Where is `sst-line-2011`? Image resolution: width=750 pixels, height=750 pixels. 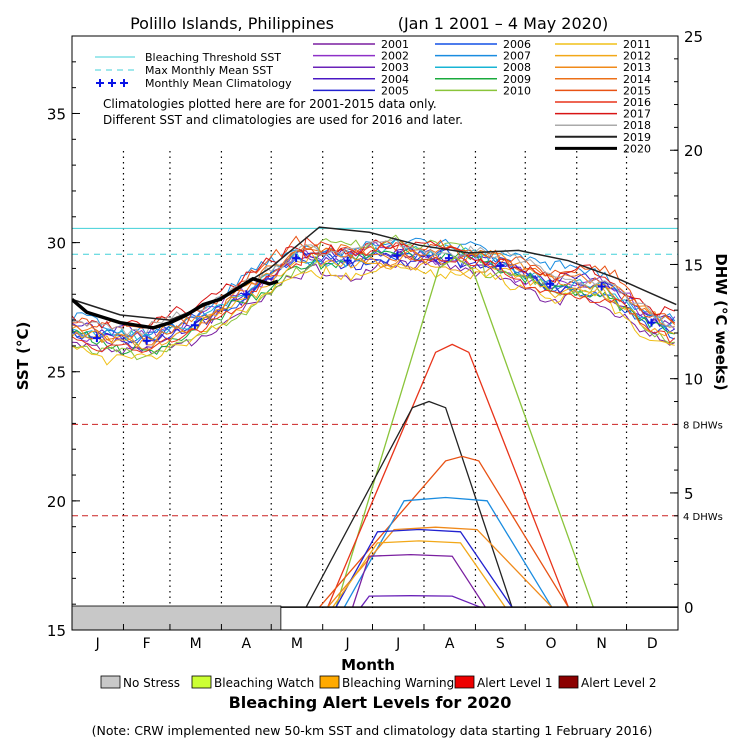 sst-line-2011 is located at coordinates (373, 314).